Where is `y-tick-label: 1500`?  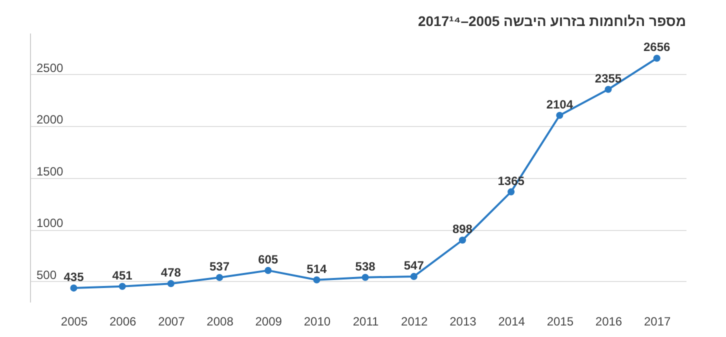 y-tick-label: 1500 is located at coordinates (50, 171).